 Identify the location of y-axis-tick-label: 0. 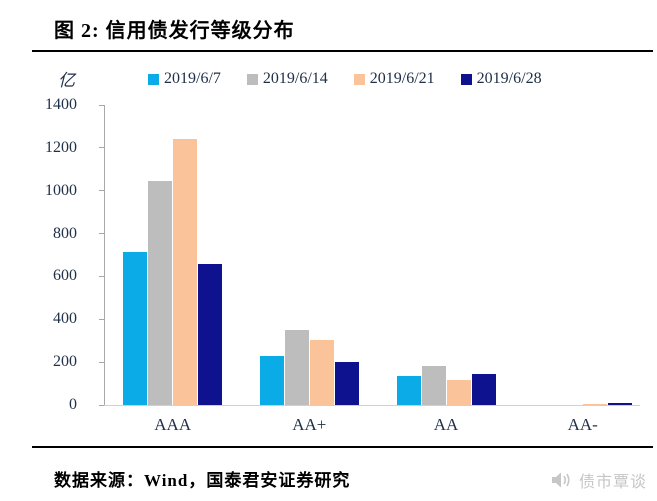
(73, 404).